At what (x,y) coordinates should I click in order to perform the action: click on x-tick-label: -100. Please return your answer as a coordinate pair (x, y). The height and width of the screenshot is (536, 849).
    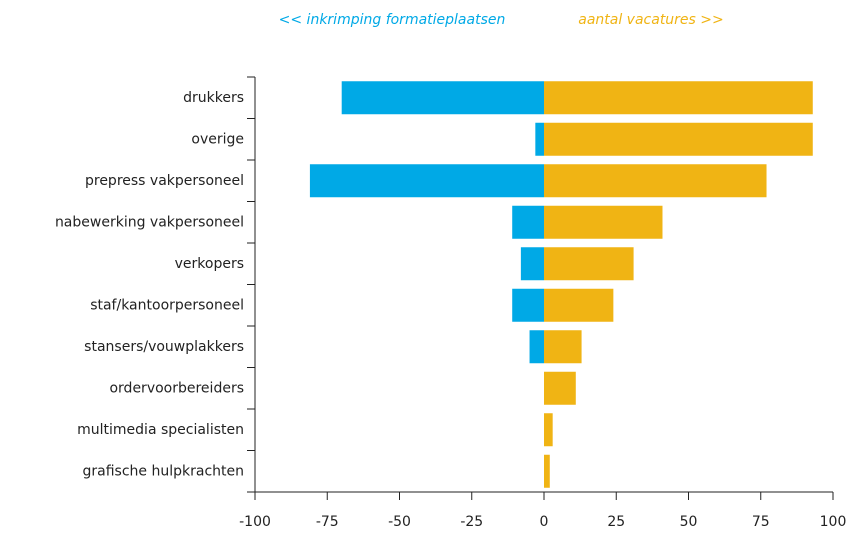
    Looking at the image, I should click on (255, 522).